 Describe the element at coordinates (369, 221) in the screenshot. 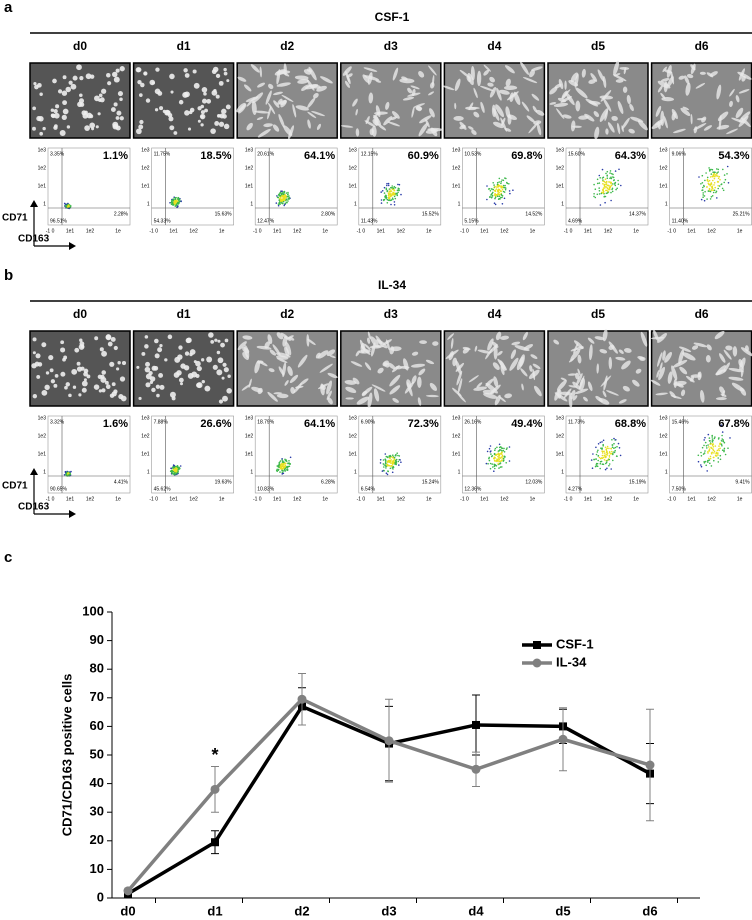

I see `quadrant-ll: 11.43%` at that location.